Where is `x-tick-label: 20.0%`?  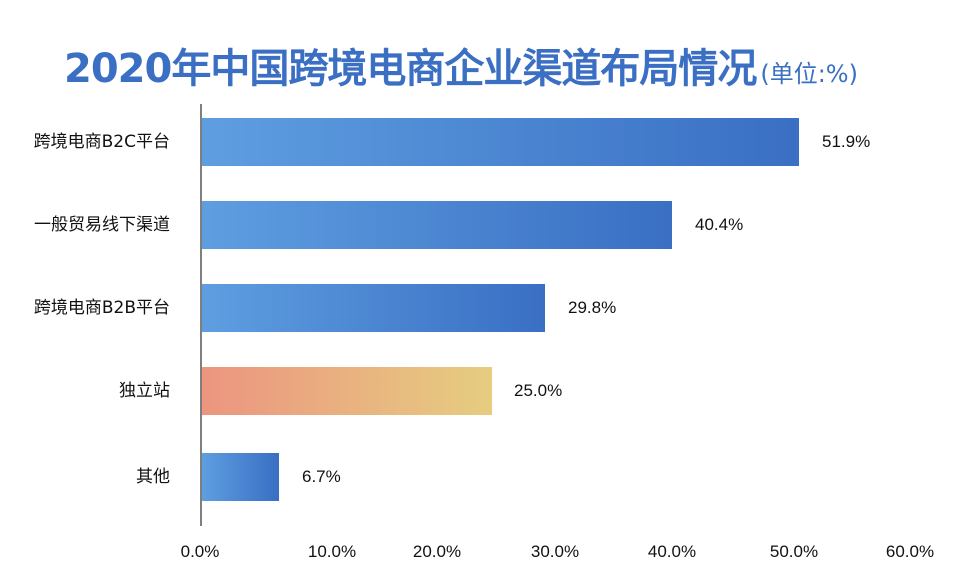 x-tick-label: 20.0% is located at coordinates (437, 551).